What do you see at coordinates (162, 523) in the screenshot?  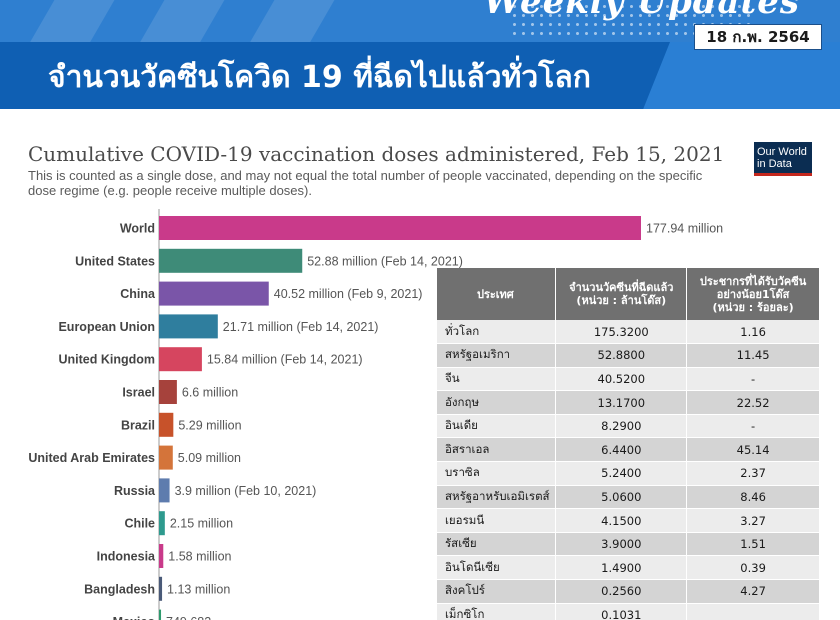 I see `bar-chile` at bounding box center [162, 523].